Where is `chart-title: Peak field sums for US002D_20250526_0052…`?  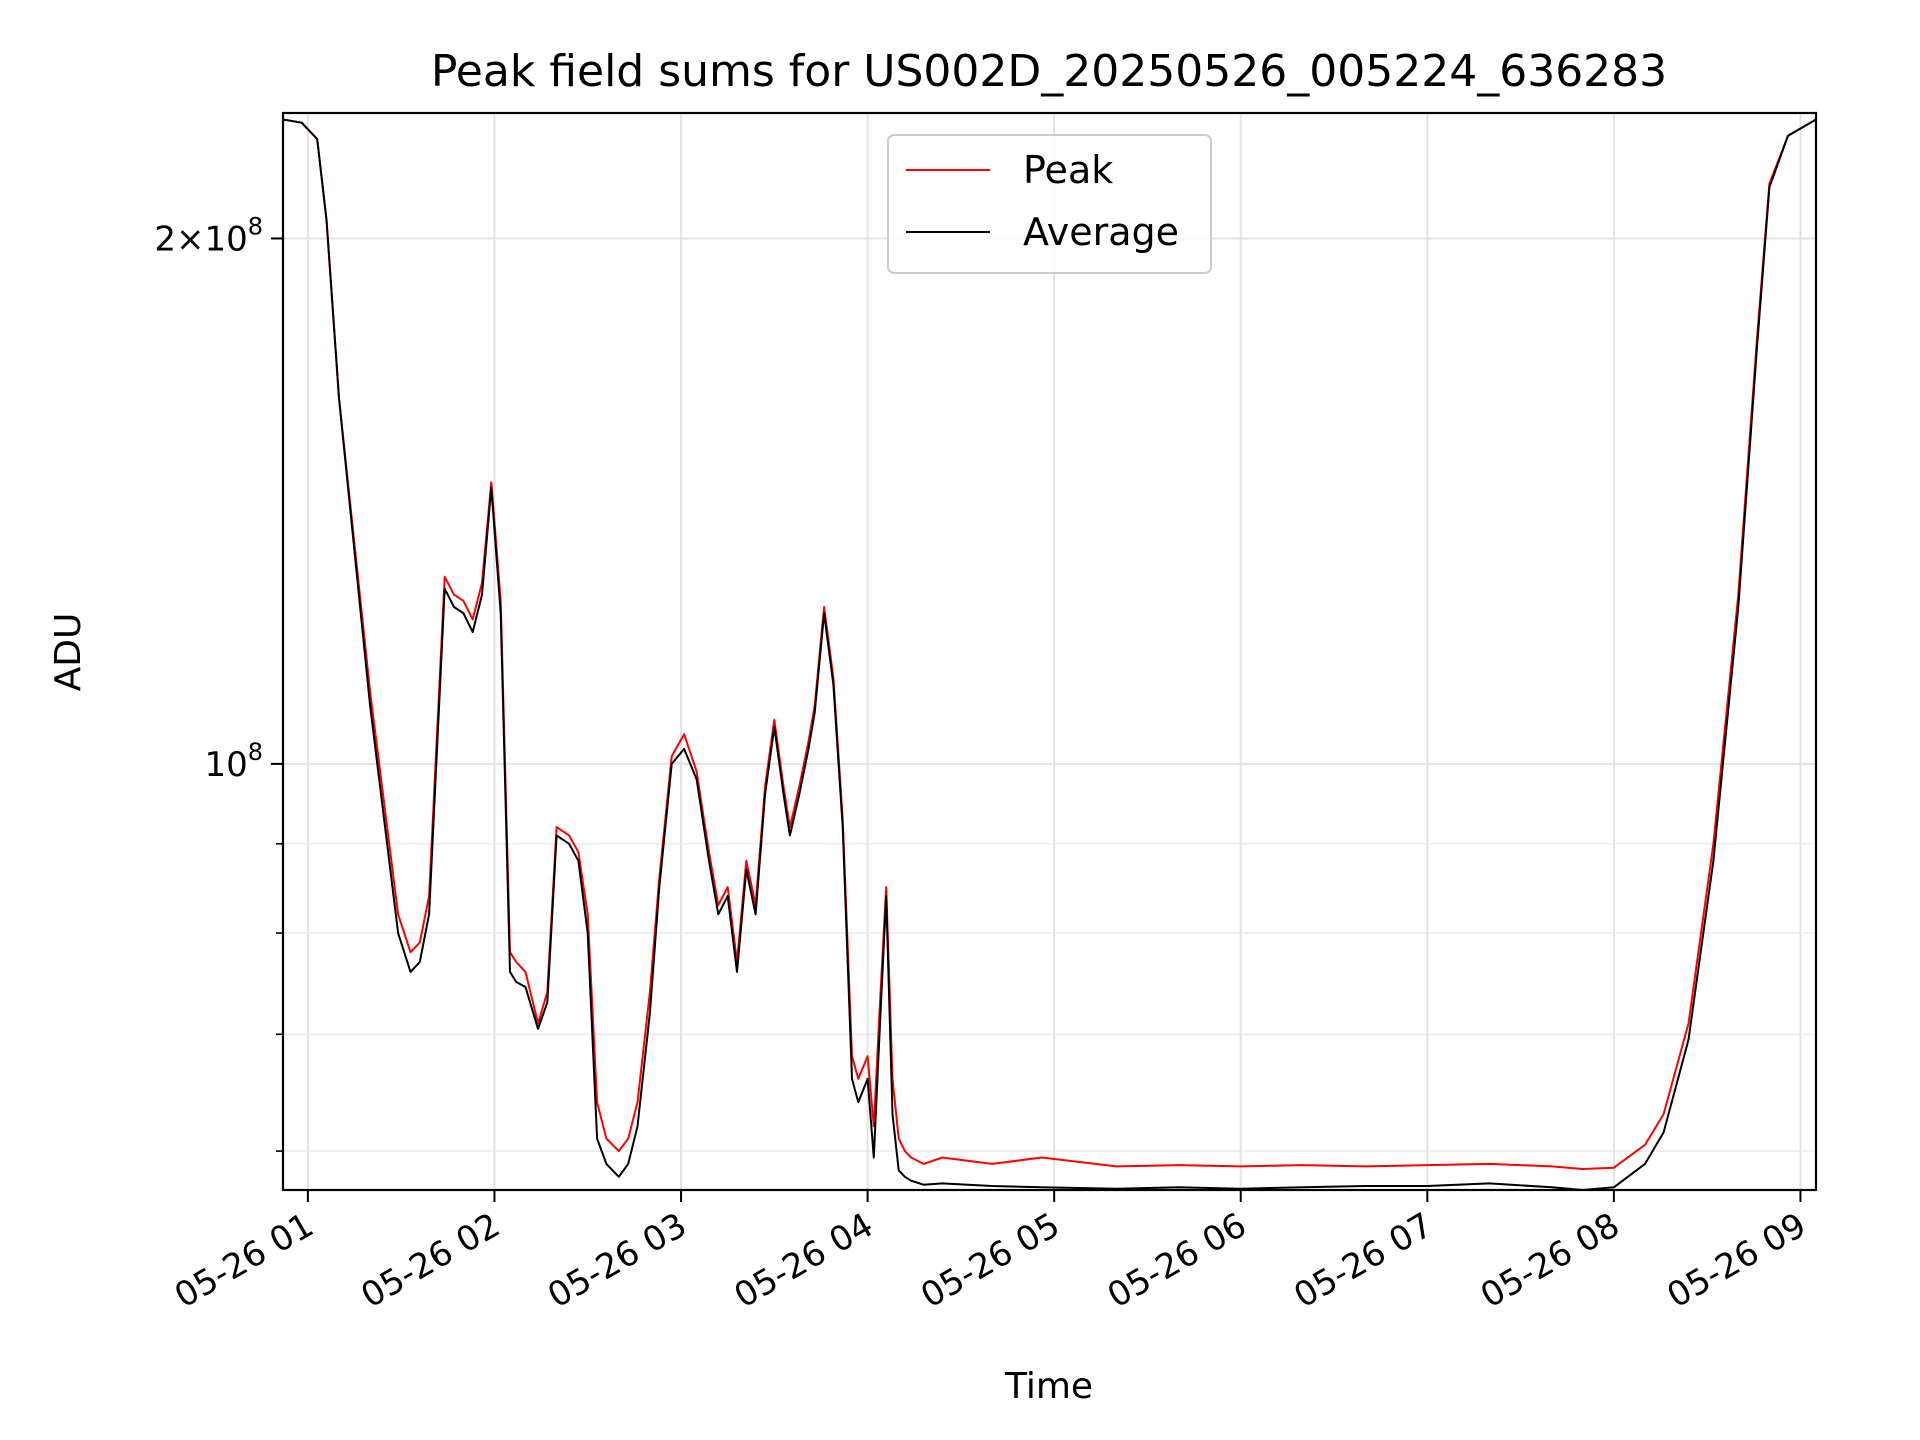 chart-title: Peak field sums for US002D_20250526_0052… is located at coordinates (1049, 71).